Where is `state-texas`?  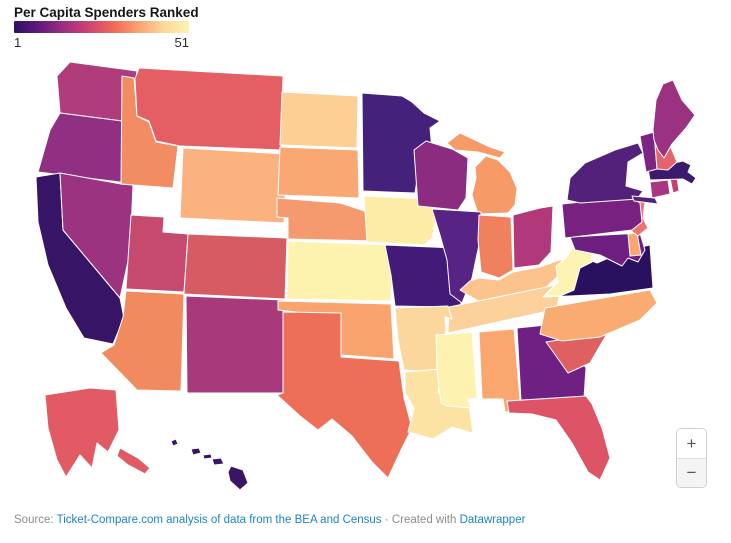 state-texas is located at coordinates (344, 395).